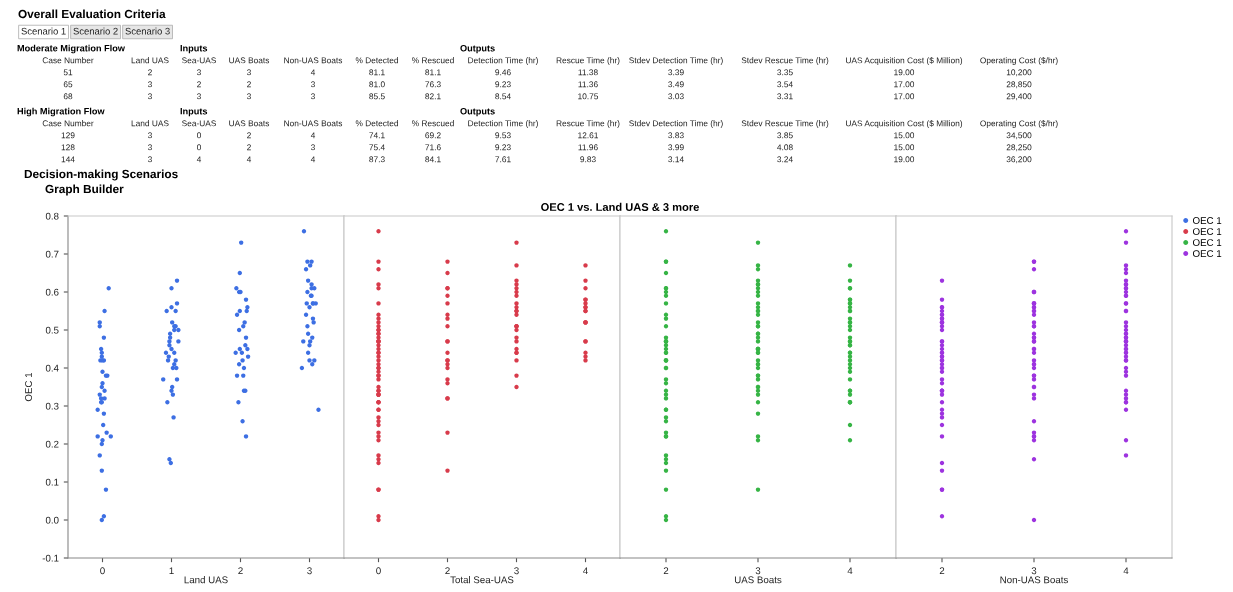 This screenshot has width=1233, height=592. I want to click on text: 10,200, so click(1019, 73).